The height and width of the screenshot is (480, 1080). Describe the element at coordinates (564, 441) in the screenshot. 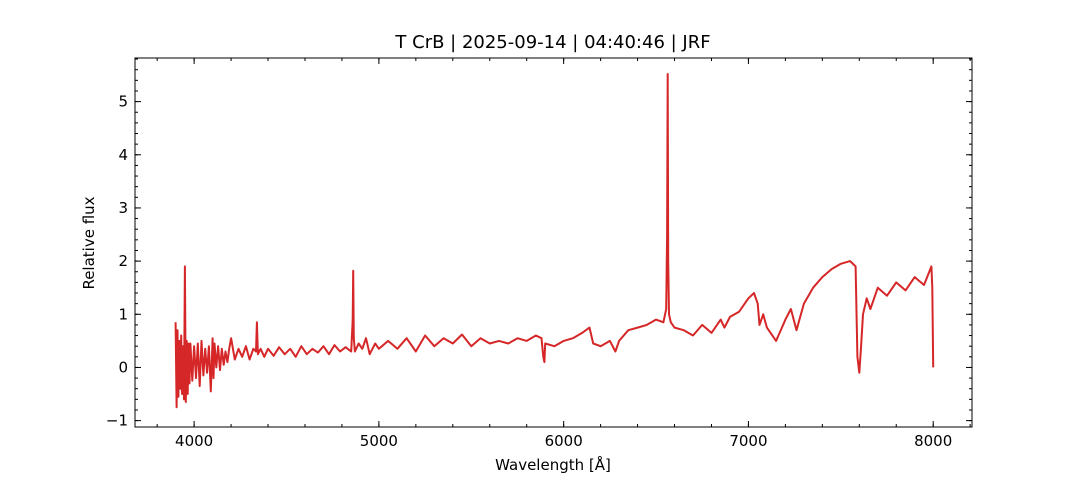

I see `x-tick-label: 6000` at that location.